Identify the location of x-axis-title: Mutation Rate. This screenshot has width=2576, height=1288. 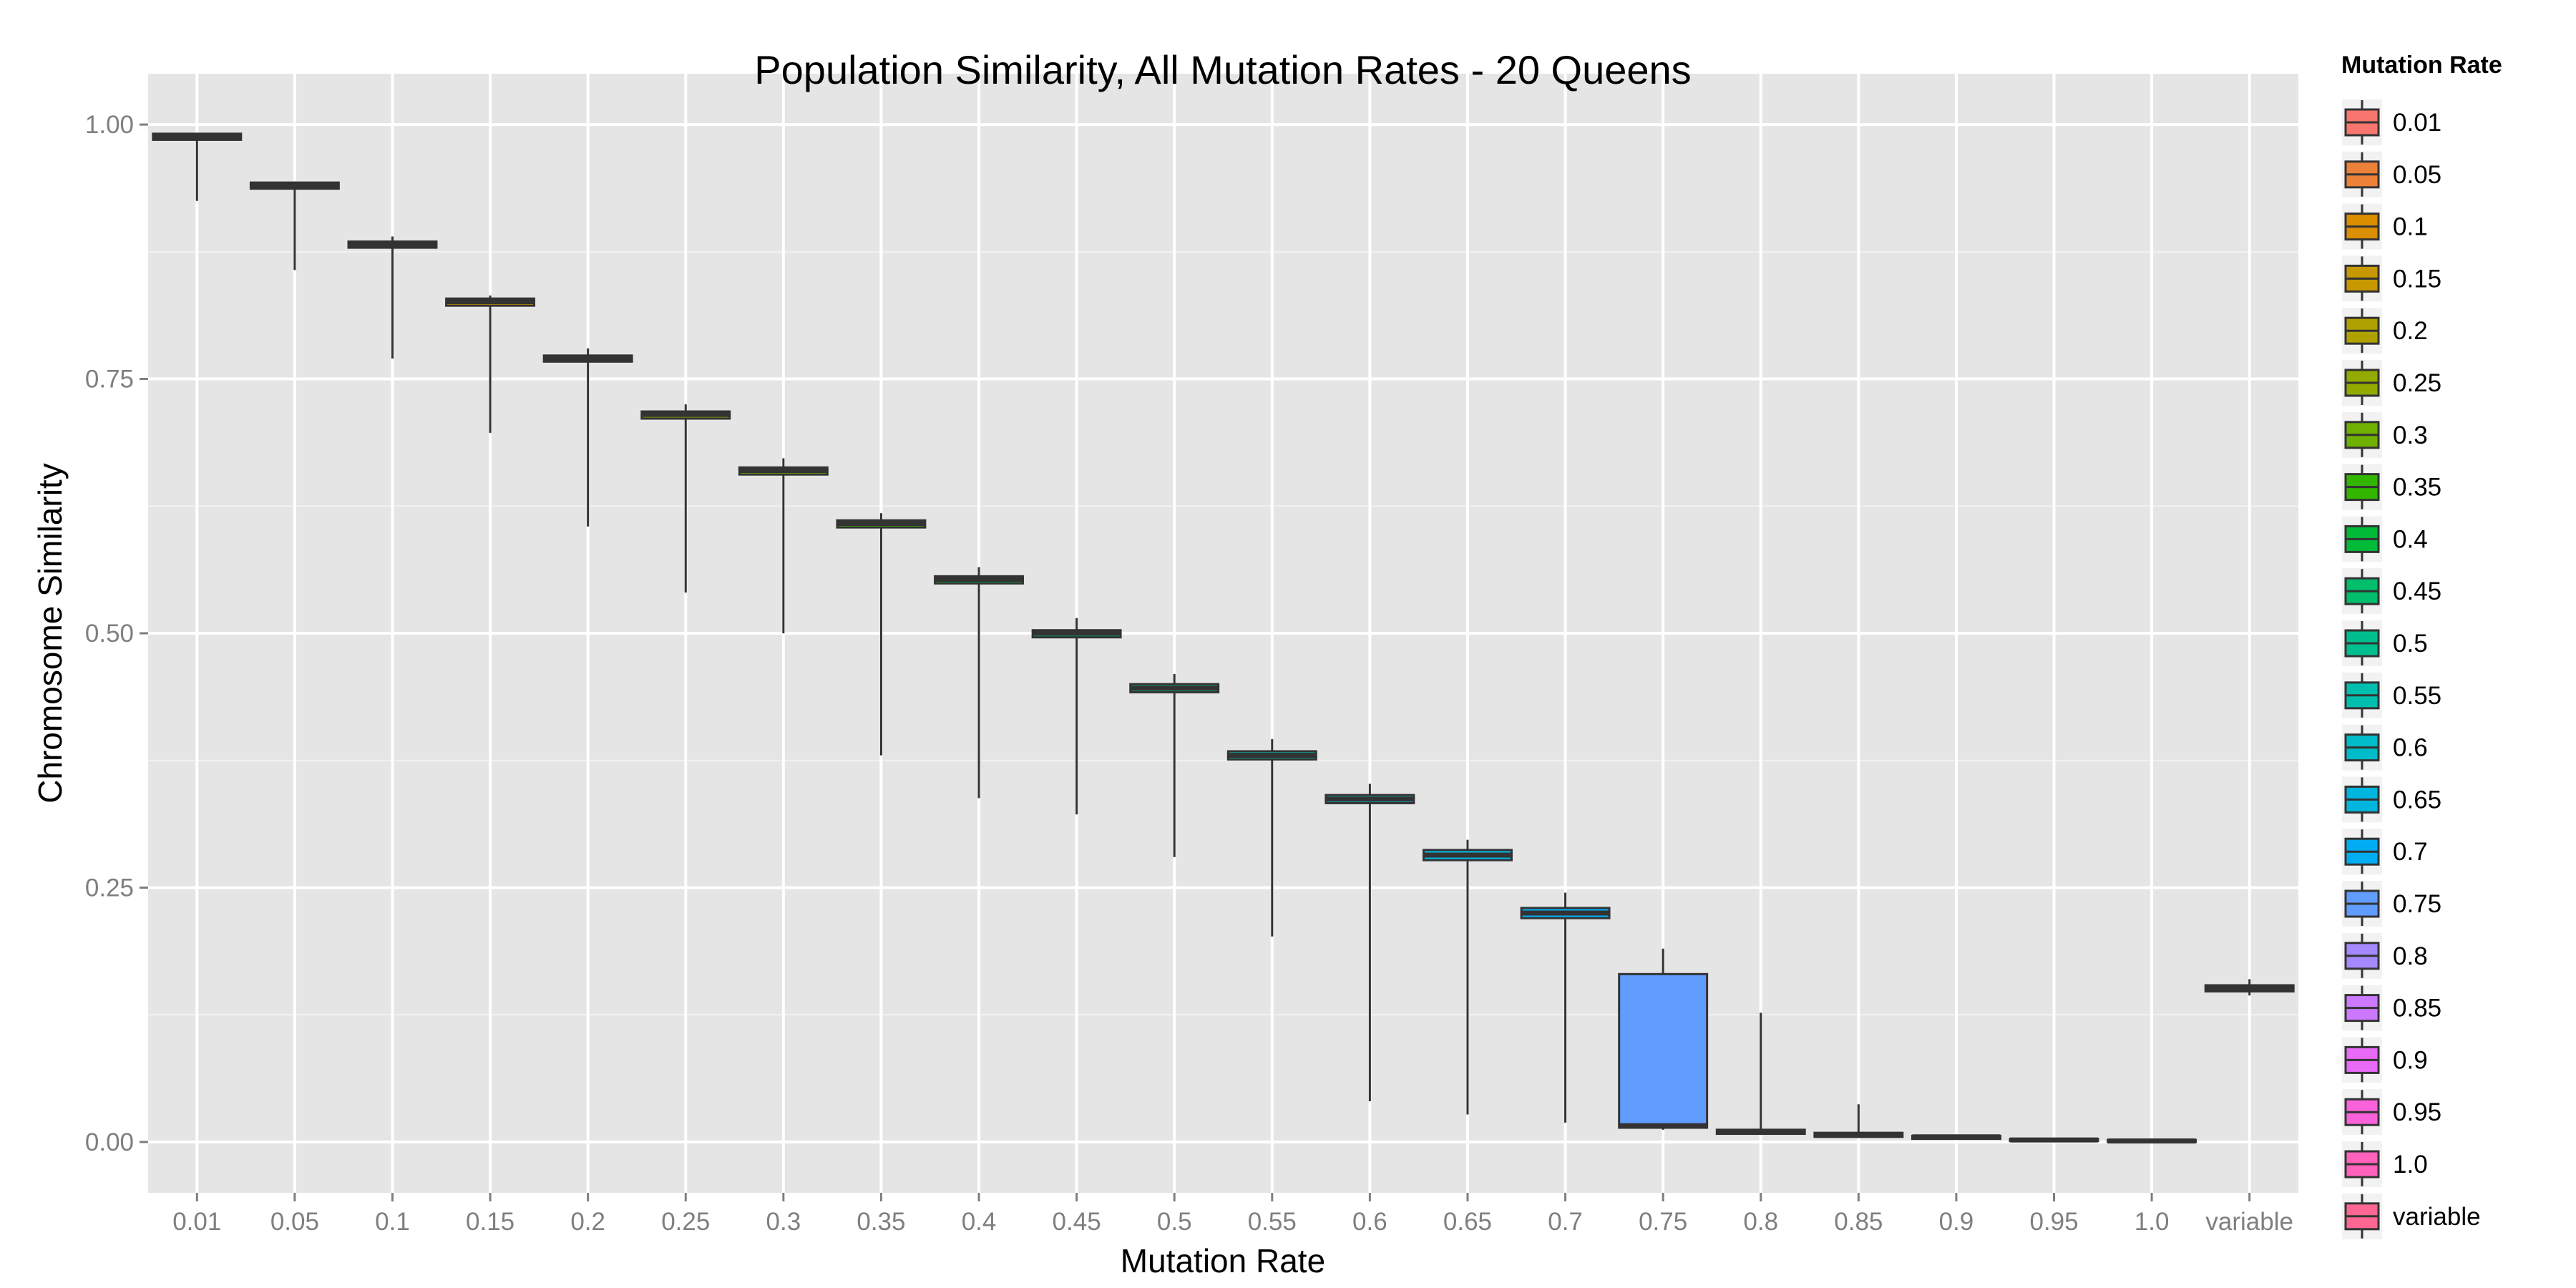
(1223, 1260).